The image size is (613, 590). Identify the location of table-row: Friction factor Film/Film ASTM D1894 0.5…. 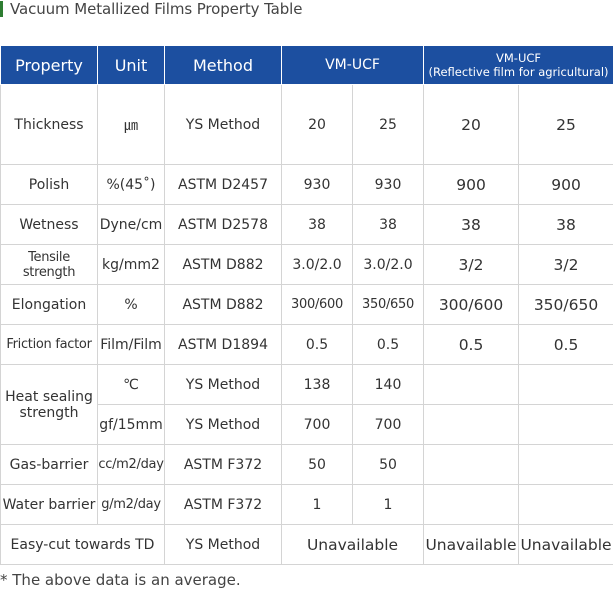
(306, 344).